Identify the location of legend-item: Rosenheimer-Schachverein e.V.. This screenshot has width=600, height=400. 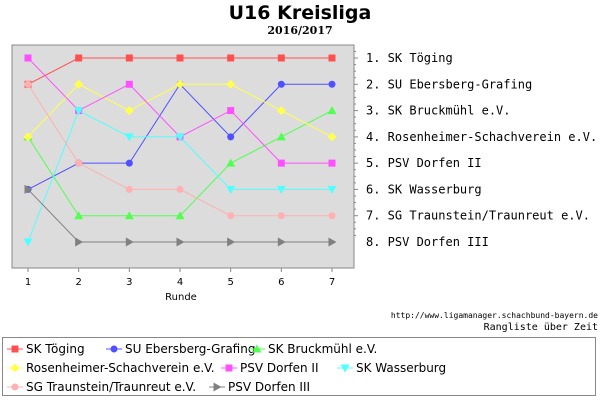
(111, 368).